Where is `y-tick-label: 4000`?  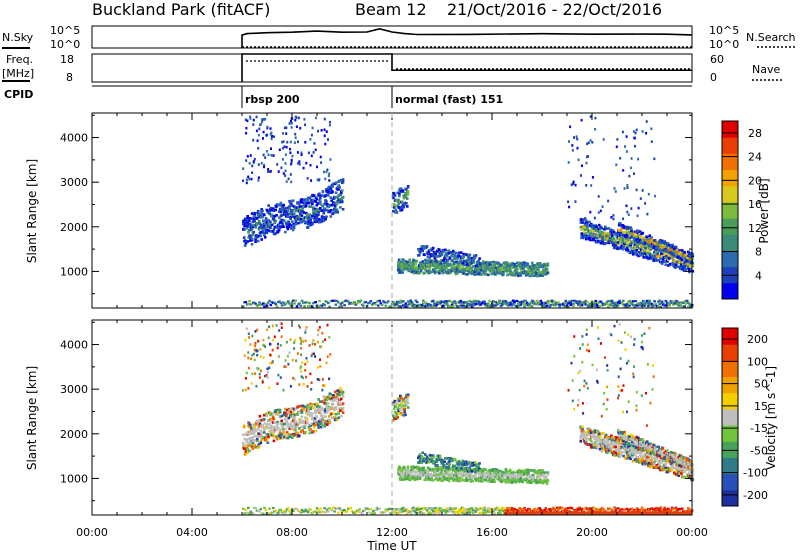
y-tick-label: 4000 is located at coordinates (74, 138).